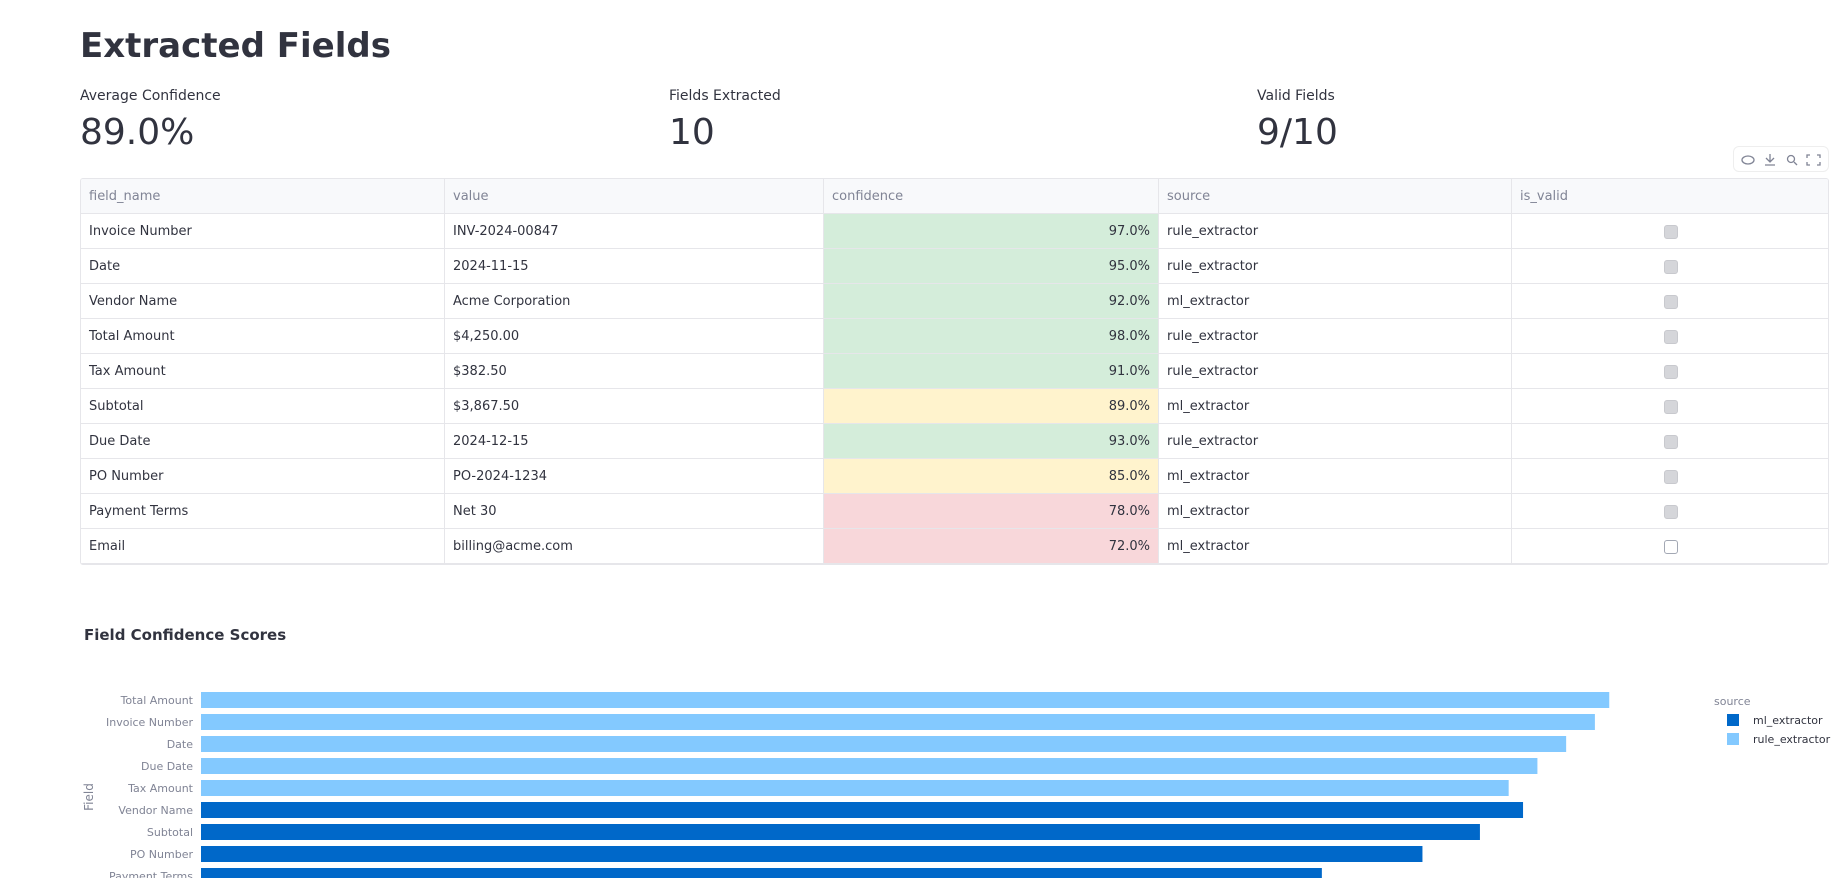 This screenshot has width=1836, height=878. Describe the element at coordinates (1813, 160) in the screenshot. I see `fullscreen-icon` at that location.